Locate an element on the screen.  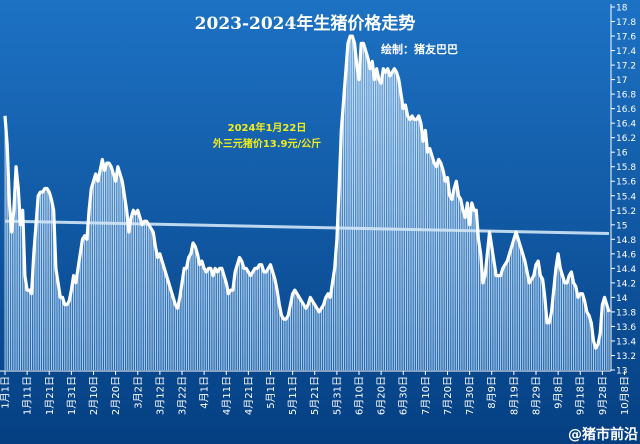
y-tick-label: 17.4 is located at coordinates (626, 52).